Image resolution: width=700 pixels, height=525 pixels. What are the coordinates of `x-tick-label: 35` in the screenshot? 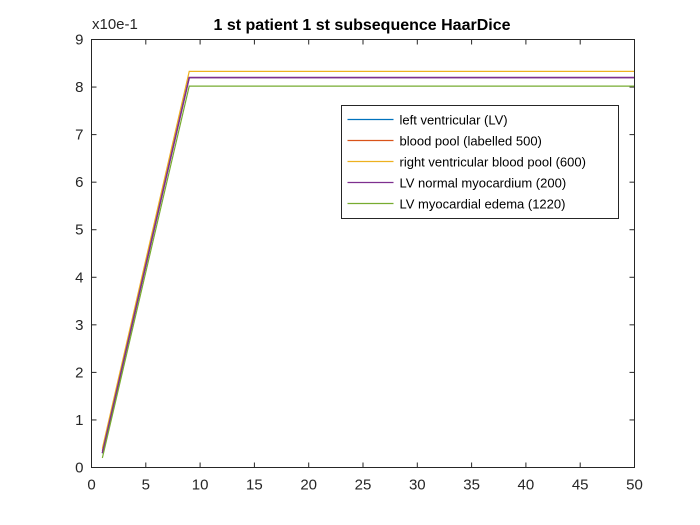 It's located at (471, 485).